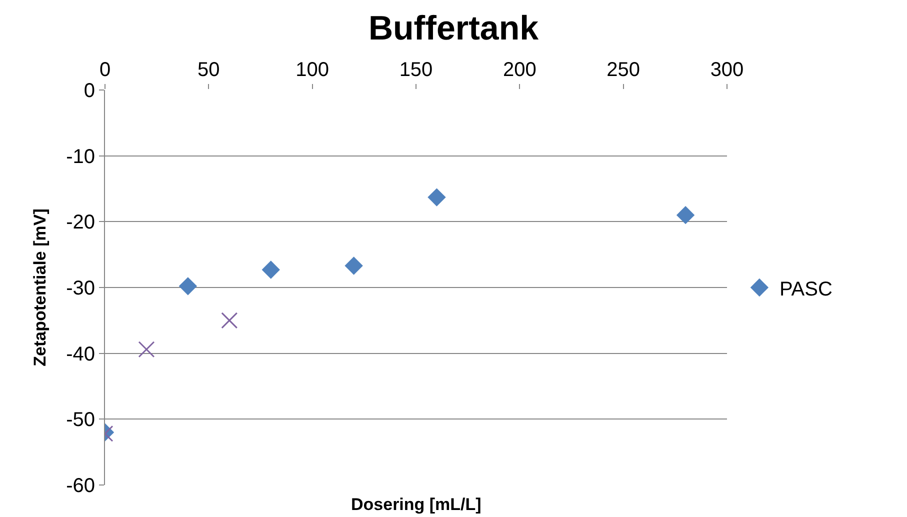 Image resolution: width=907 pixels, height=517 pixels. Describe the element at coordinates (209, 70) in the screenshot. I see `x-tick-label: 50` at that location.